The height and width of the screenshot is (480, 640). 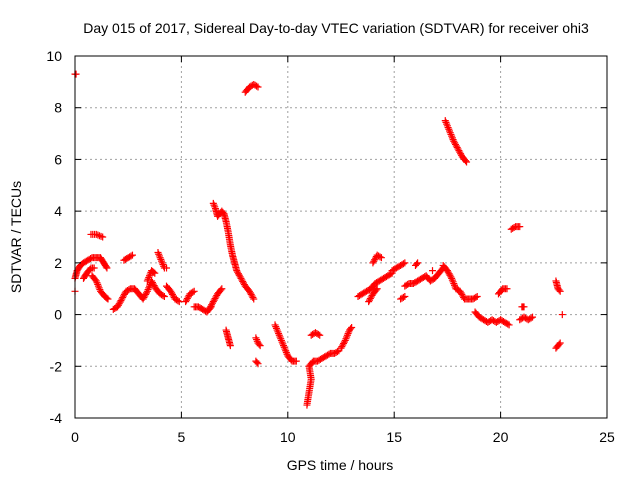 I want to click on y-axis-label: SDTVAR / TECUs, so click(x=16, y=237).